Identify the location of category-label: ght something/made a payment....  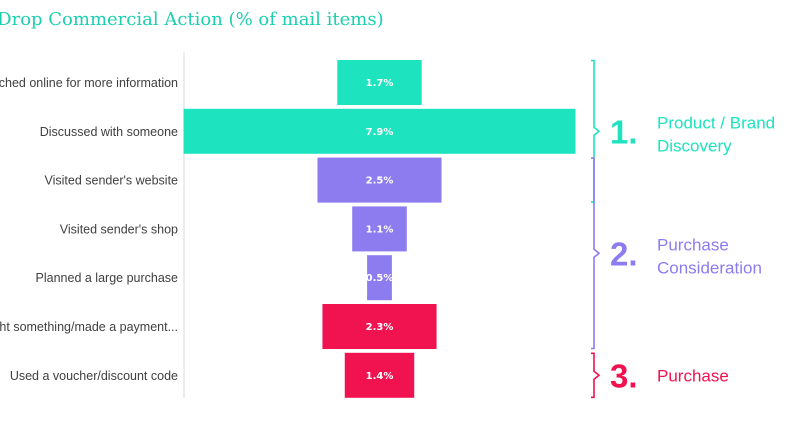
(89, 327).